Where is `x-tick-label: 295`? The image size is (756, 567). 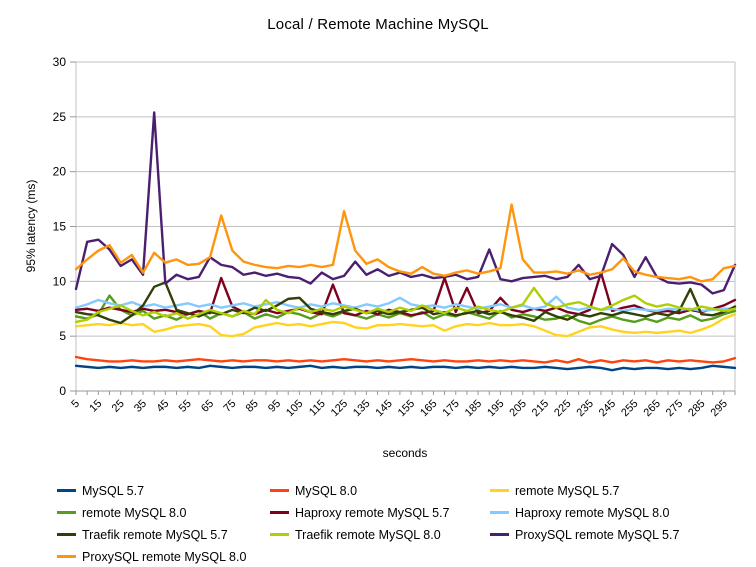
x-tick-label: 295 is located at coordinates (718, 408).